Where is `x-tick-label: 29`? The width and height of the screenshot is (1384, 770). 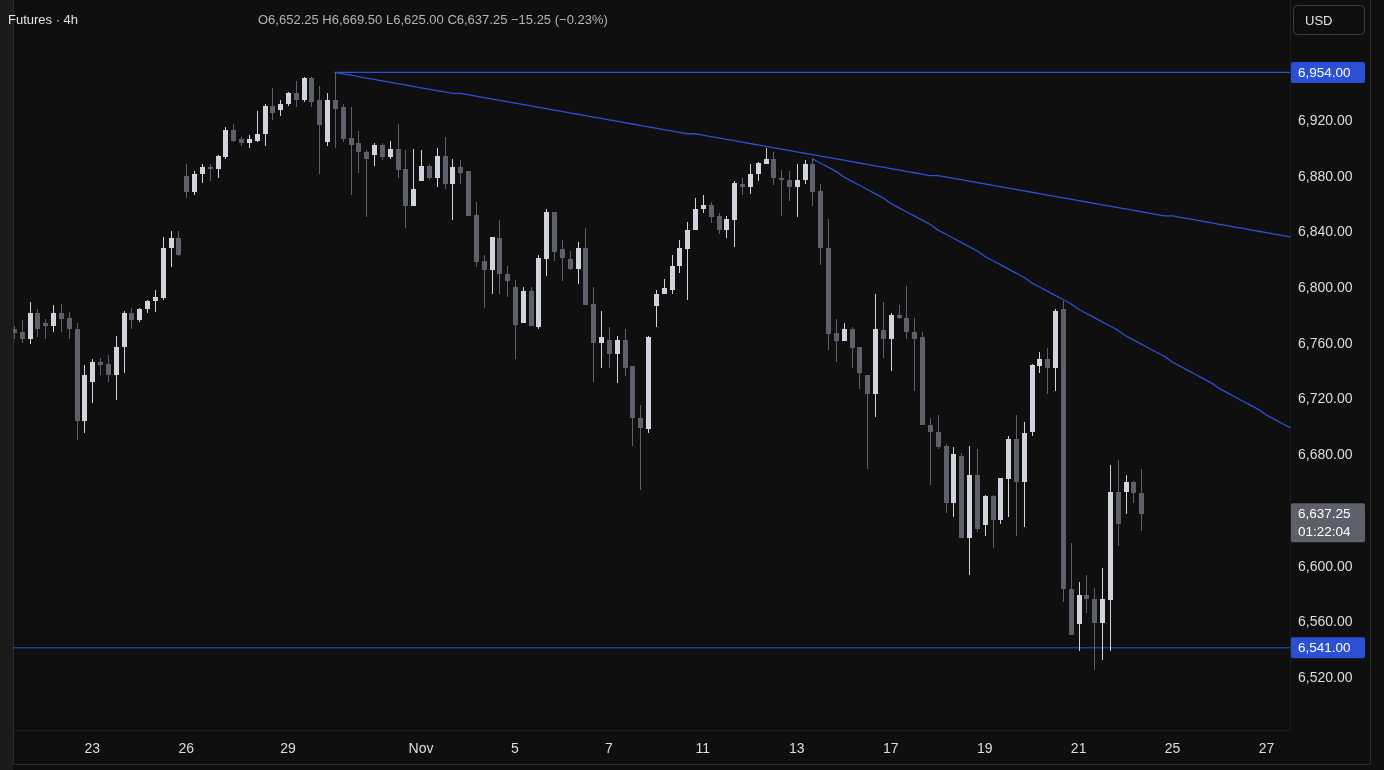
x-tick-label: 29 is located at coordinates (288, 748).